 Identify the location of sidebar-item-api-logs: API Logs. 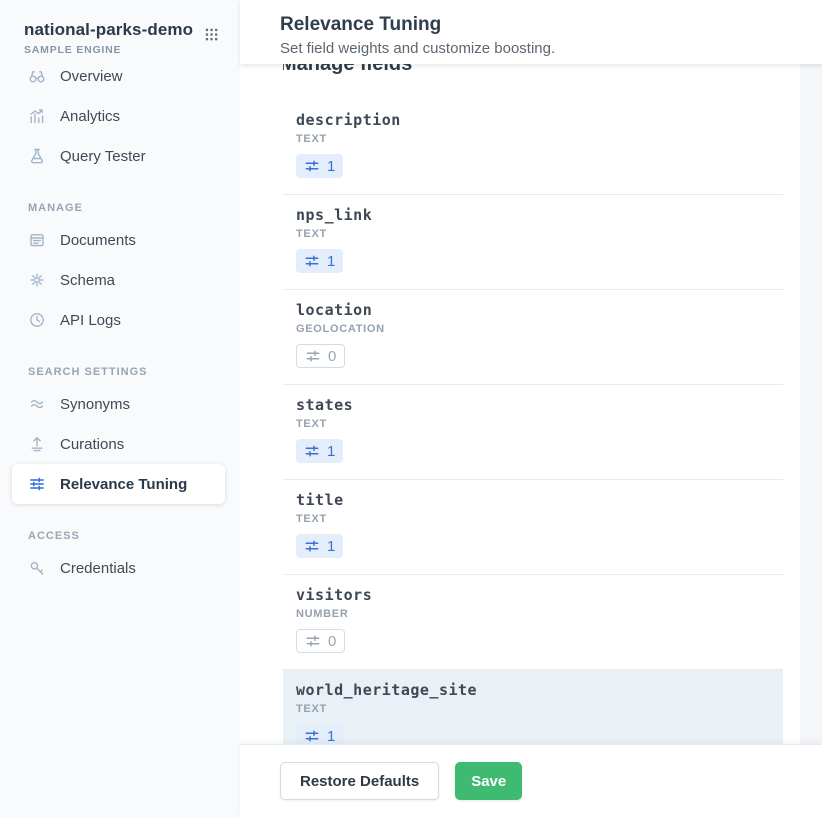
(118, 320).